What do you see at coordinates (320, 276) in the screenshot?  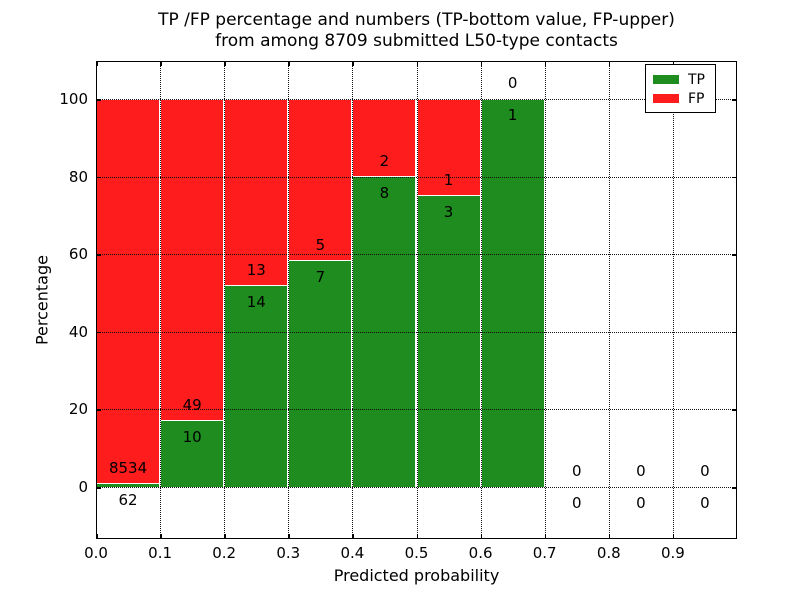 I see `tp-count-label: 7` at bounding box center [320, 276].